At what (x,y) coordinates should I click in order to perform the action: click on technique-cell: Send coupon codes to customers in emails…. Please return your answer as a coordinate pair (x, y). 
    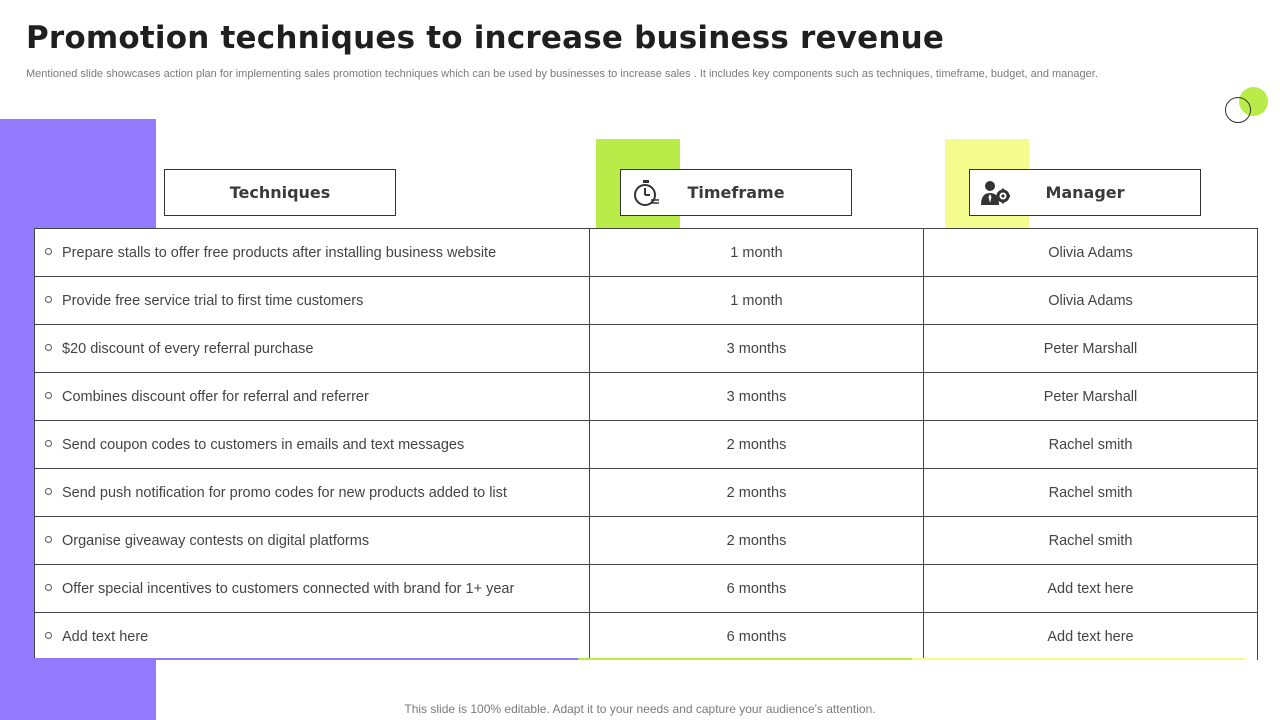
    Looking at the image, I should click on (312, 444).